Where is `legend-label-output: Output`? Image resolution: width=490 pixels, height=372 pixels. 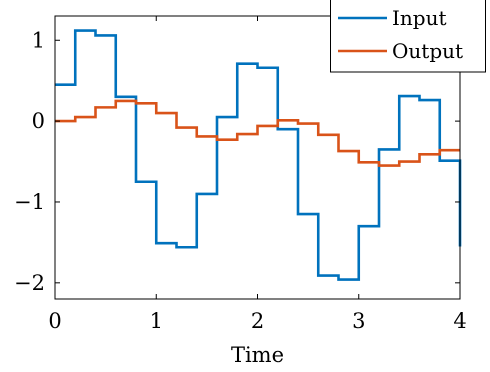
legend-label-output: Output is located at coordinates (427, 51).